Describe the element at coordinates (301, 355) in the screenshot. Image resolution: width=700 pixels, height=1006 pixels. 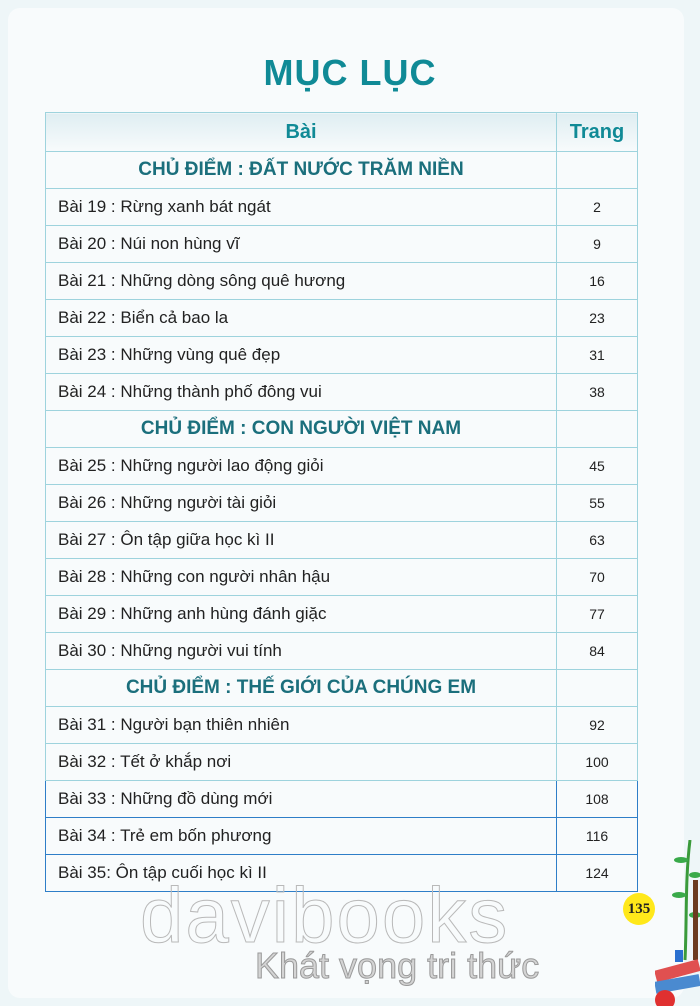
I see `lesson-title: Bài 23 : Những vùng quê đẹp` at that location.